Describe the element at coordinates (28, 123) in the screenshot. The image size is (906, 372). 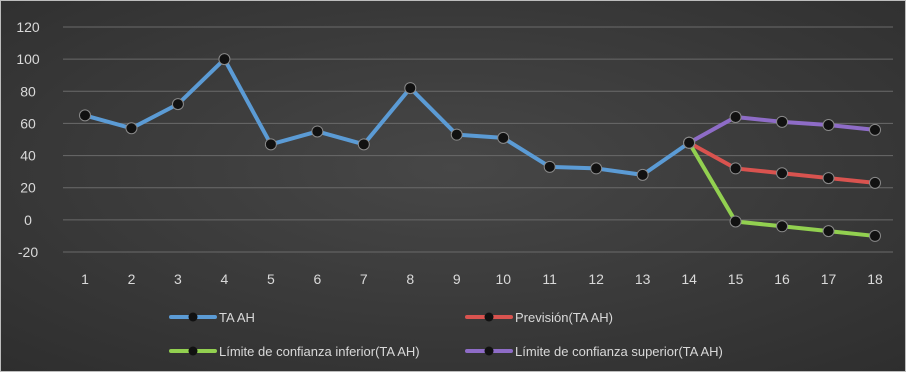
I see `y-tick-label: 60` at that location.